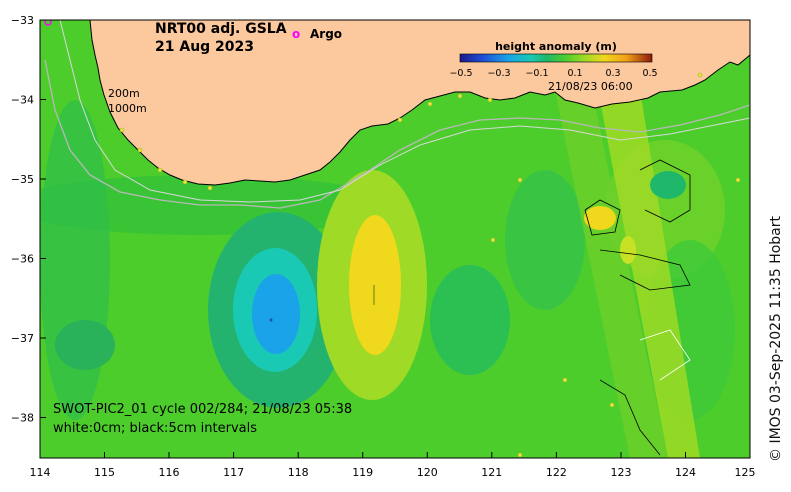 Image resolution: width=791 pixels, height=492 pixels. Describe the element at coordinates (574, 73) in the screenshot. I see `colorbar-tick: 0.1` at that location.